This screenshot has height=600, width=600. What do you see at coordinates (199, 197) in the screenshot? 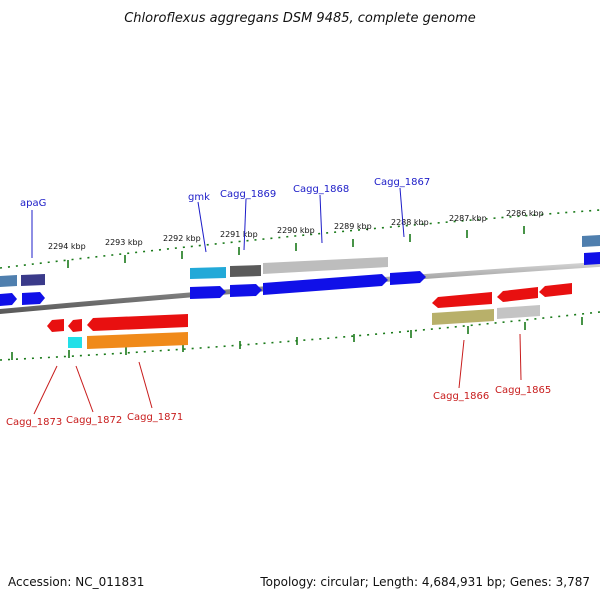
I see `gene-label-gmk: gmk` at bounding box center [199, 197].